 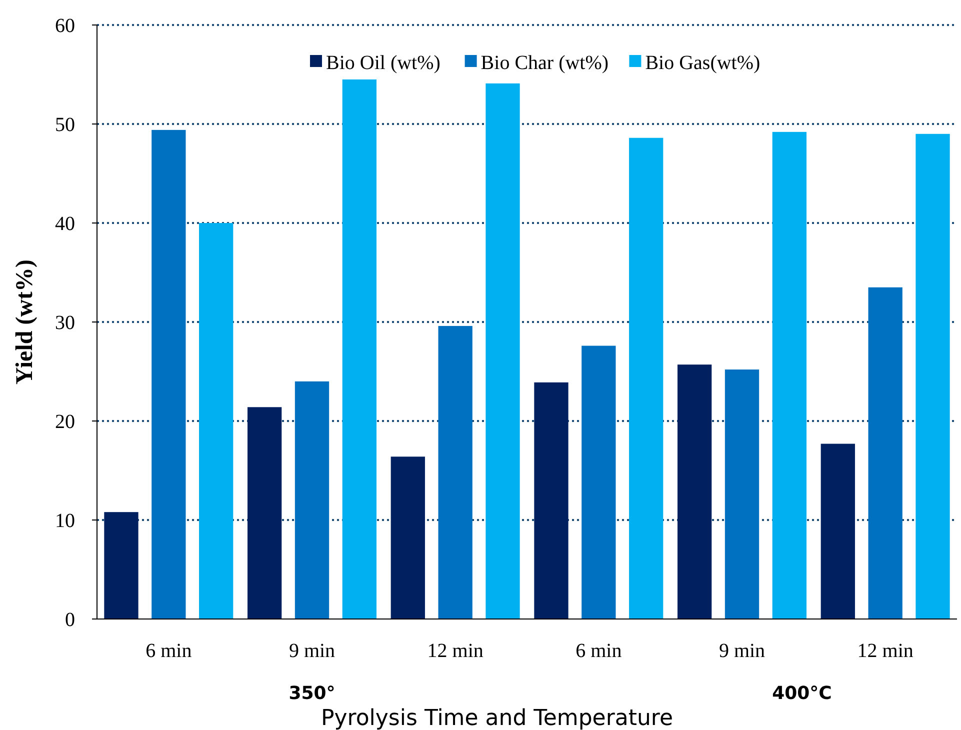 I want to click on legend-label: Bio Oil (wt%), so click(x=383, y=63).